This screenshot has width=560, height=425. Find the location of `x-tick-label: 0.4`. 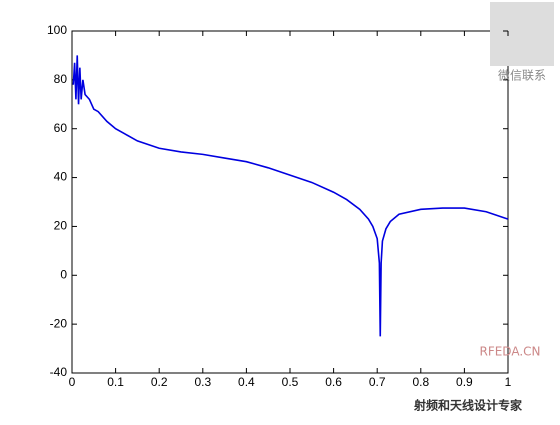

x-tick-label: 0.4 is located at coordinates (246, 382).